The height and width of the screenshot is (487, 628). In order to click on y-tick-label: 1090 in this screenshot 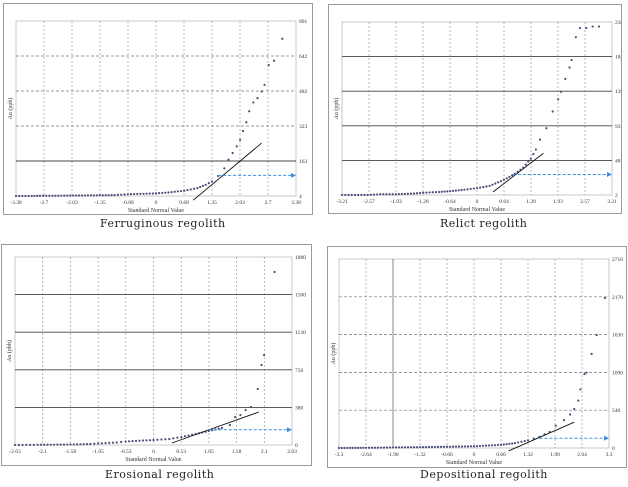, I will do `click(617, 373)`.